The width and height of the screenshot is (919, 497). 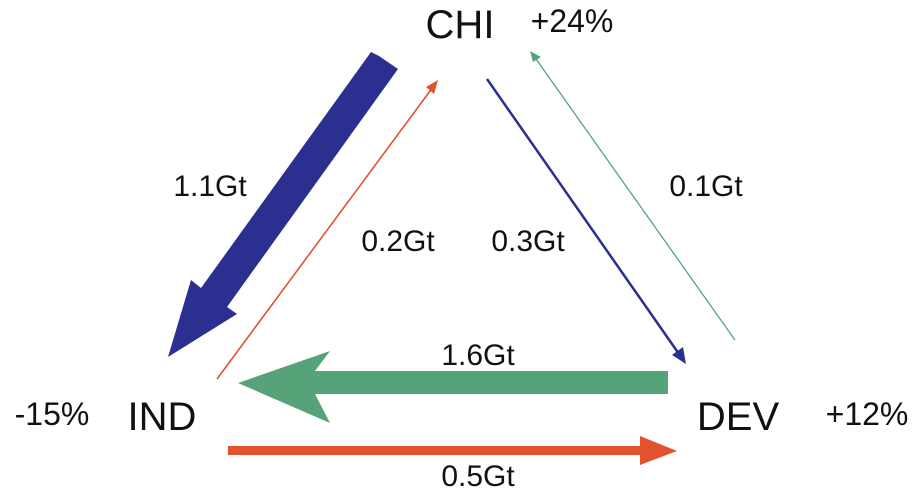 I want to click on flow-label-dev-to-chi: 0.1Gt, so click(x=706, y=186).